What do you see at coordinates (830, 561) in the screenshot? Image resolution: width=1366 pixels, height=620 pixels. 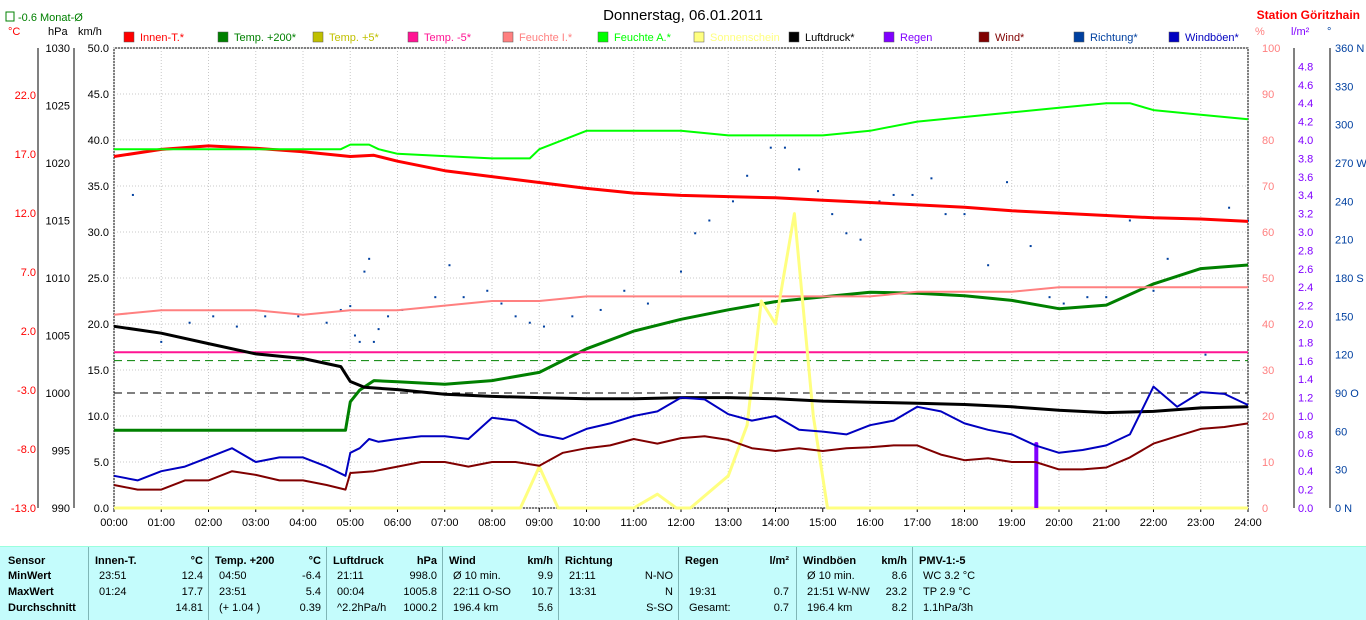 I see `stats-column-title: Windböen` at bounding box center [830, 561].